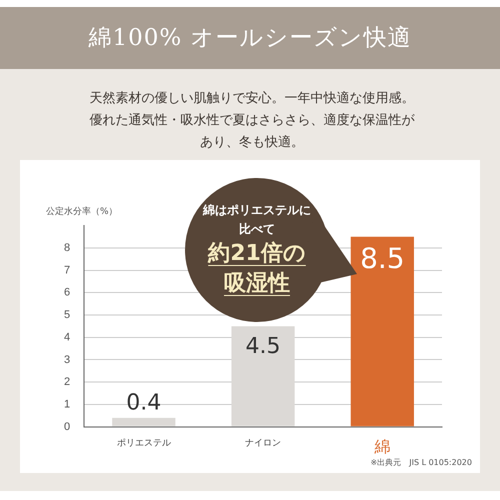 The height and width of the screenshot is (500, 500). I want to click on y-tick-label: 1, so click(67, 404).